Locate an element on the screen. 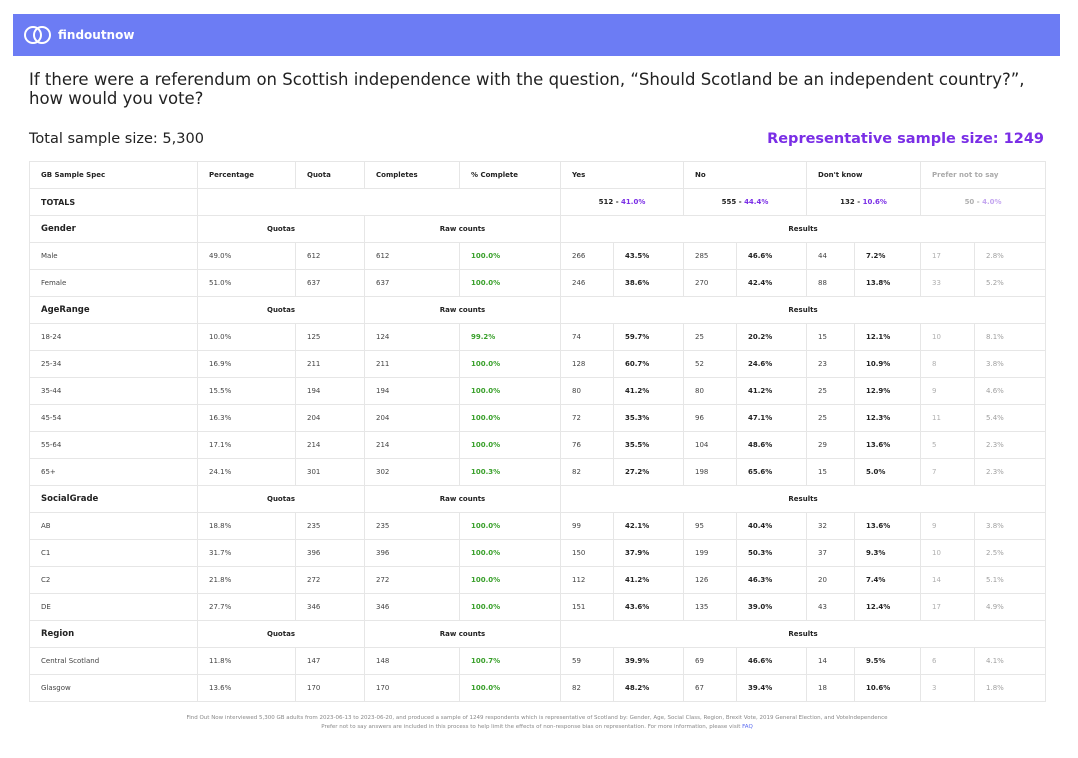  faq-link: FAQ is located at coordinates (747, 727).